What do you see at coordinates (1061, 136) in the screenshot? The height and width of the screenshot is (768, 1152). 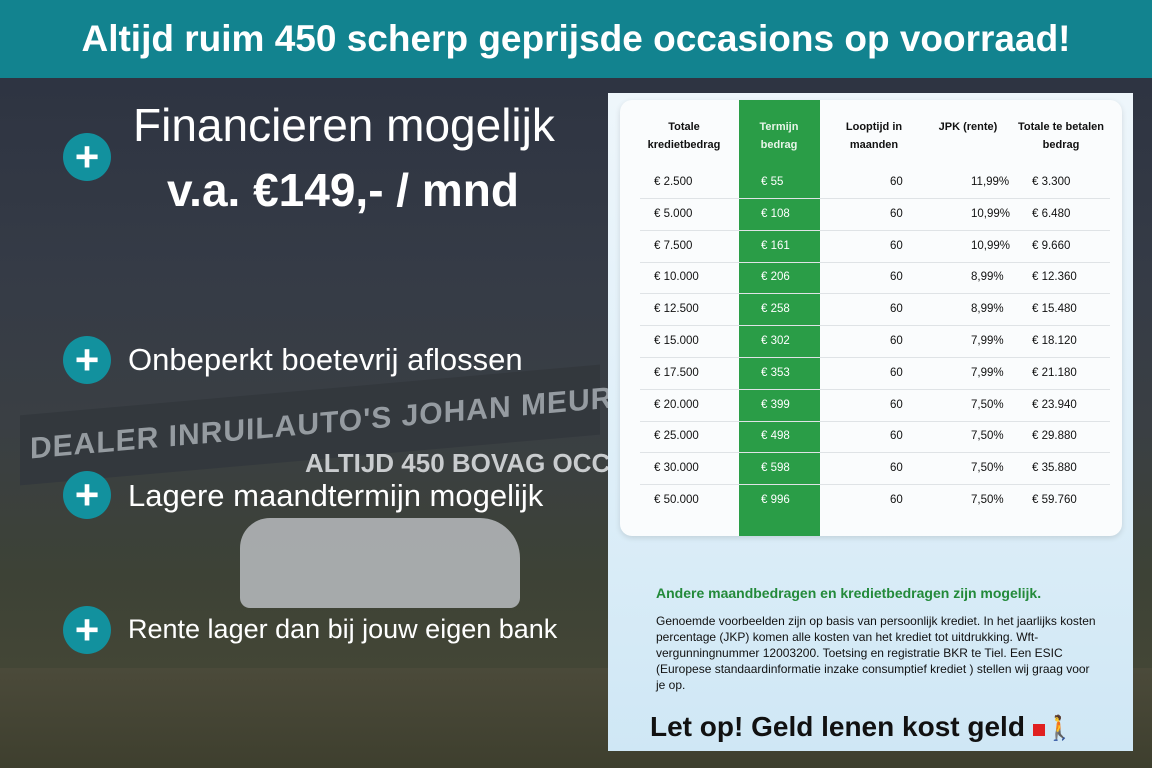 I see `column-header: Totale te betalen bedrag` at bounding box center [1061, 136].